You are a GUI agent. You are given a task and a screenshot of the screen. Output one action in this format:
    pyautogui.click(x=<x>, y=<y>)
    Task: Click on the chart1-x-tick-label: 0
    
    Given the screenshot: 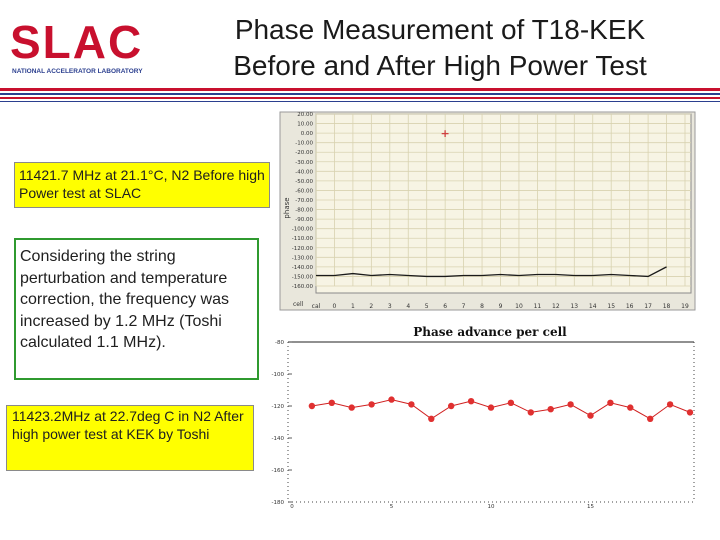 What is the action you would take?
    pyautogui.click(x=335, y=306)
    